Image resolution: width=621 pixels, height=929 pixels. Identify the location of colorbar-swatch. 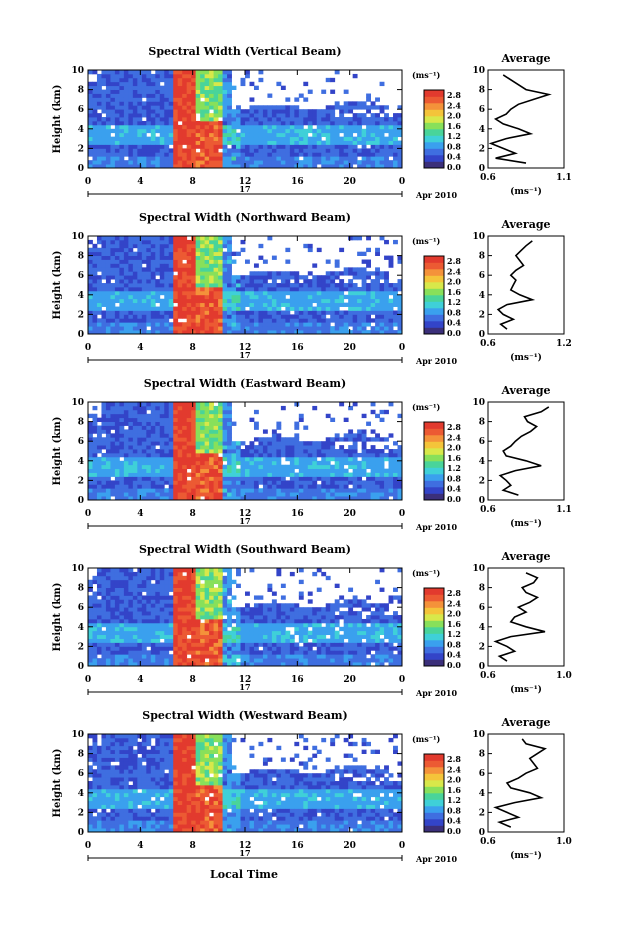
(434, 292).